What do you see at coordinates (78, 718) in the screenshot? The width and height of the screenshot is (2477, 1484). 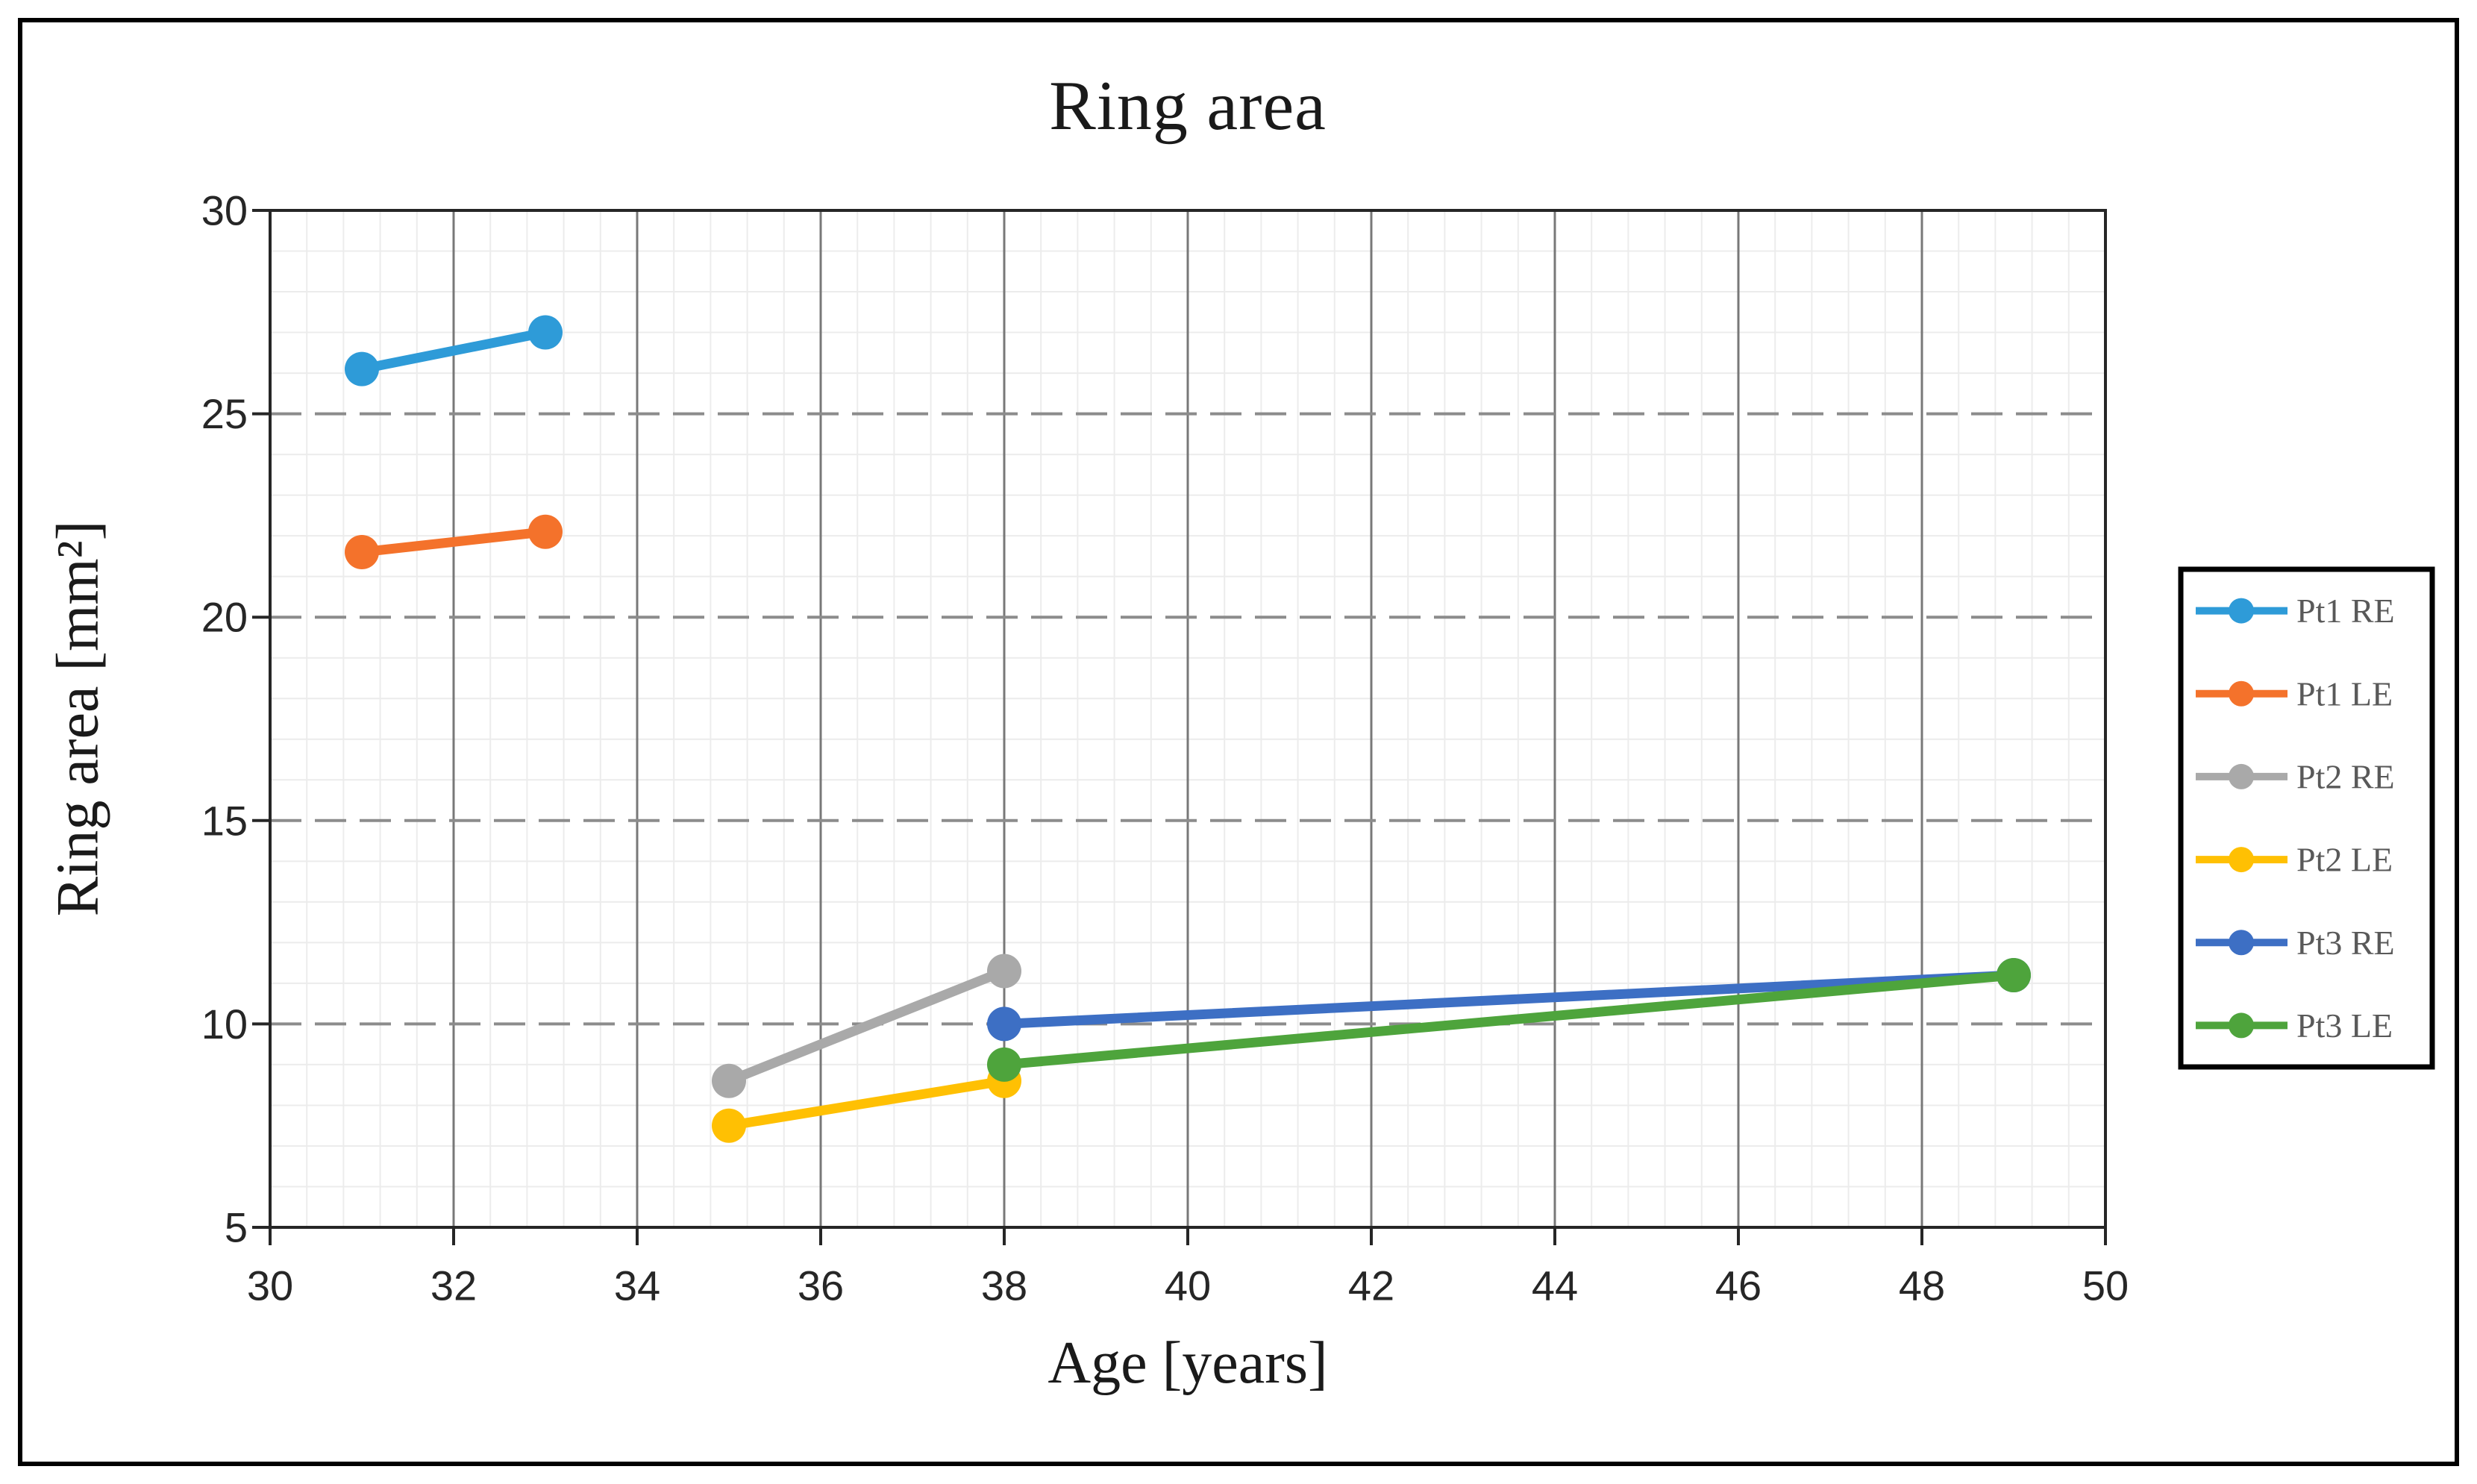 I see `y-axis-title: Ring area [mm²]` at bounding box center [78, 718].